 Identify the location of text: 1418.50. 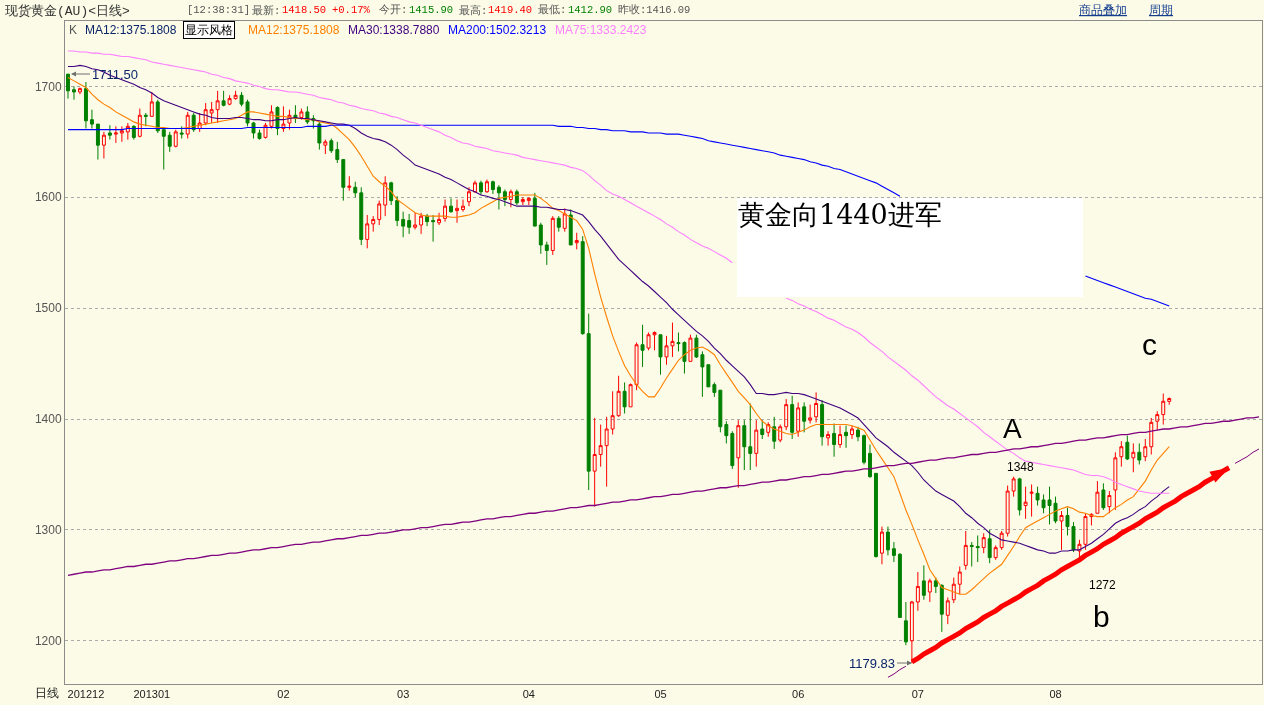
(304, 10).